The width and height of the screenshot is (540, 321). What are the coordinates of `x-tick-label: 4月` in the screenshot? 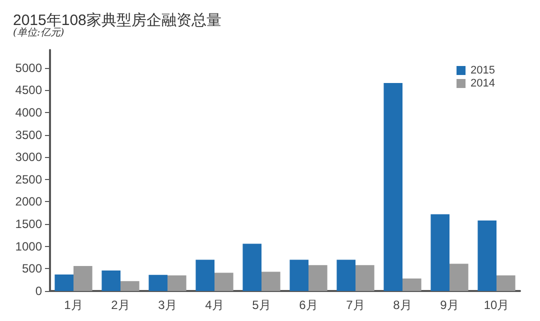 It's located at (214, 305).